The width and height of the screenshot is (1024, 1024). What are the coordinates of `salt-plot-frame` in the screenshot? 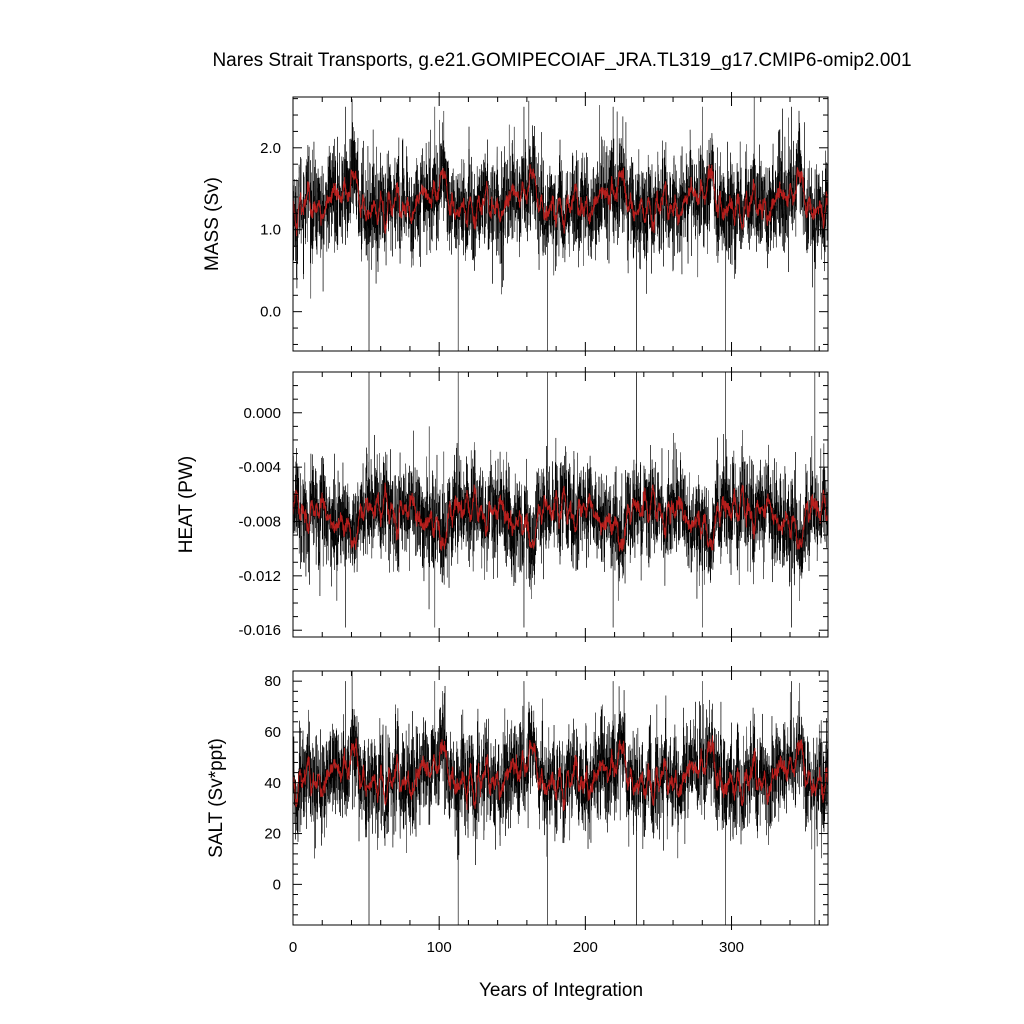 It's located at (560, 798).